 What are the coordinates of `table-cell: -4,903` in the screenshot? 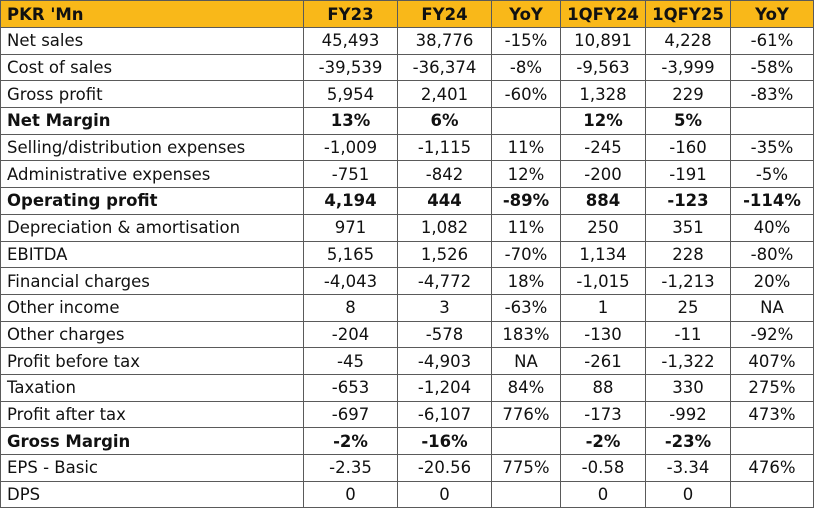 It's located at (444, 361).